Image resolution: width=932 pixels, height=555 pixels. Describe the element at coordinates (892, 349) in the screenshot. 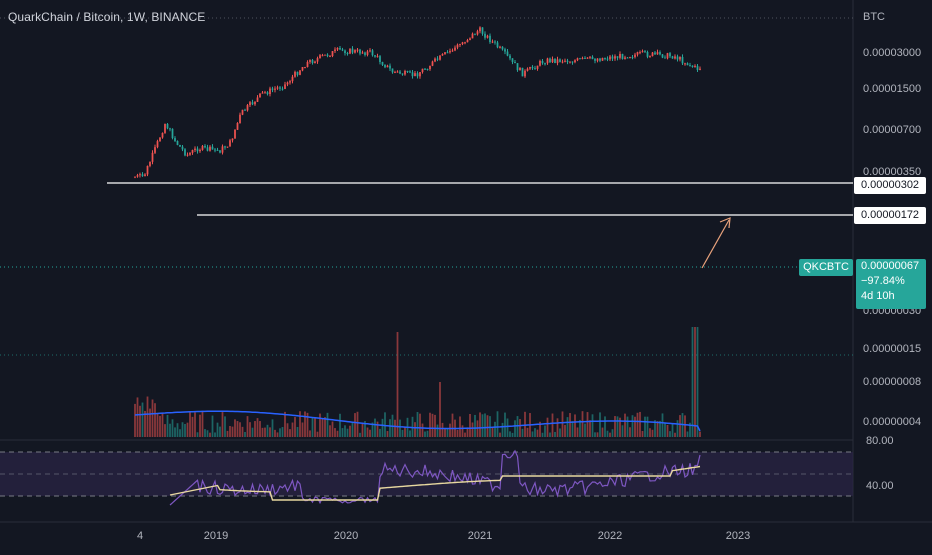

I see `price-axis-tick: 0.00000015` at that location.